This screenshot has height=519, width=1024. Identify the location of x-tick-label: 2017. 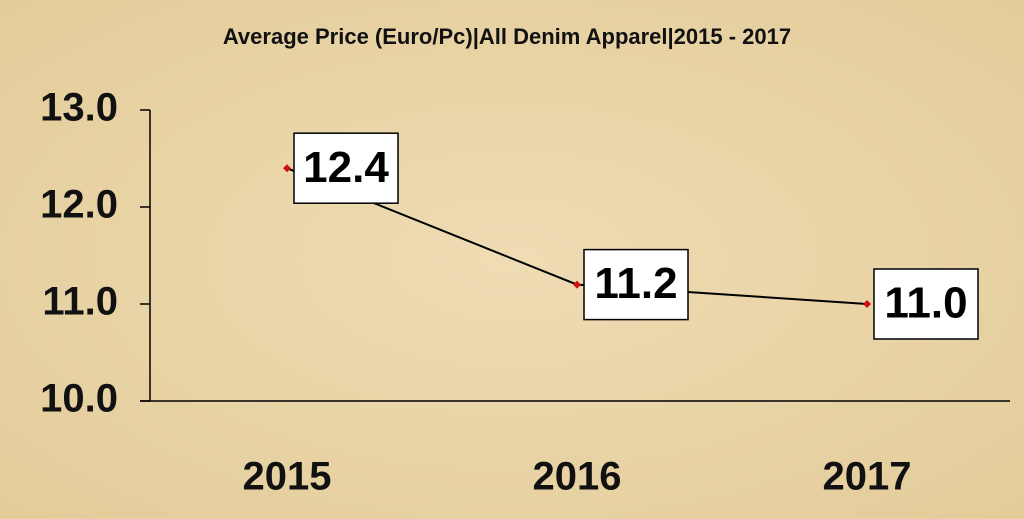
(867, 477).